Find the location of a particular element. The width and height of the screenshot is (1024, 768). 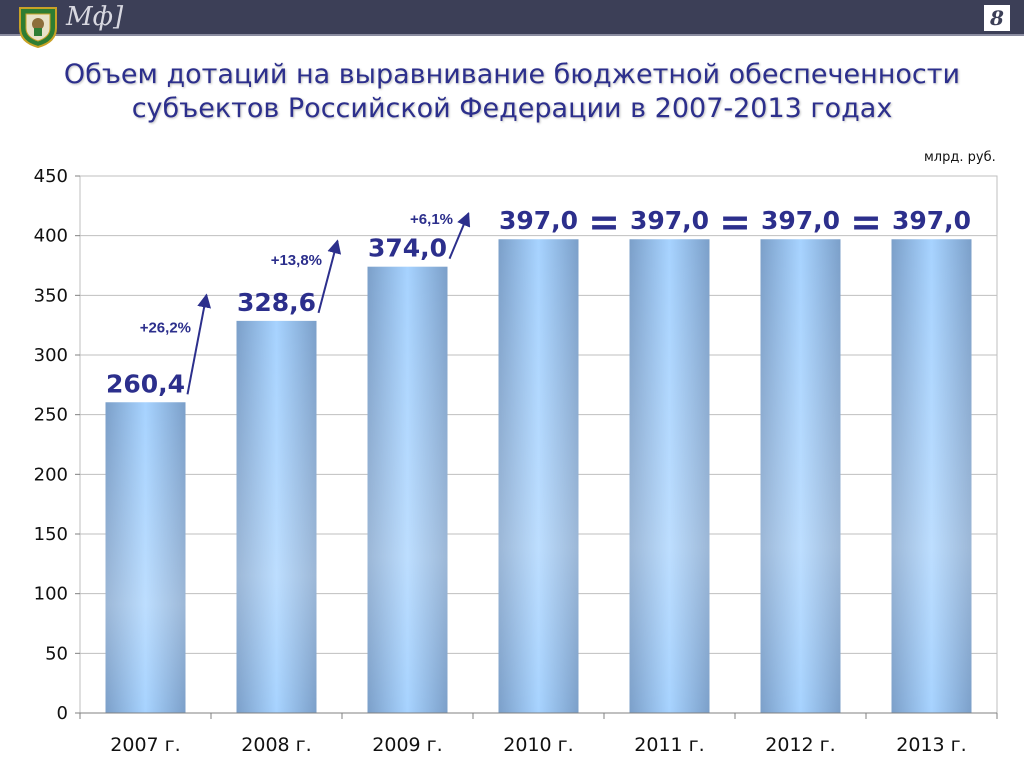

x-category-label: 2008 г. is located at coordinates (276, 745).